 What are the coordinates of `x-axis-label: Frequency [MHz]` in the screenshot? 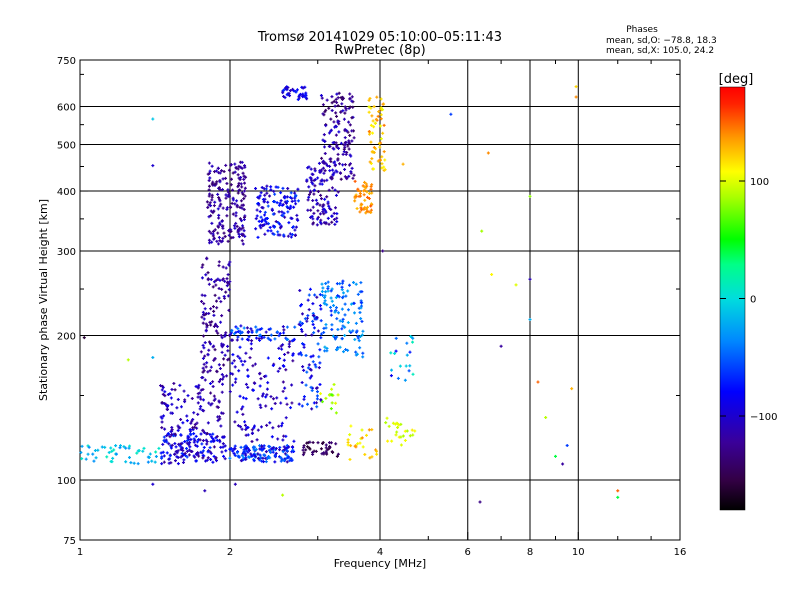 It's located at (380, 563).